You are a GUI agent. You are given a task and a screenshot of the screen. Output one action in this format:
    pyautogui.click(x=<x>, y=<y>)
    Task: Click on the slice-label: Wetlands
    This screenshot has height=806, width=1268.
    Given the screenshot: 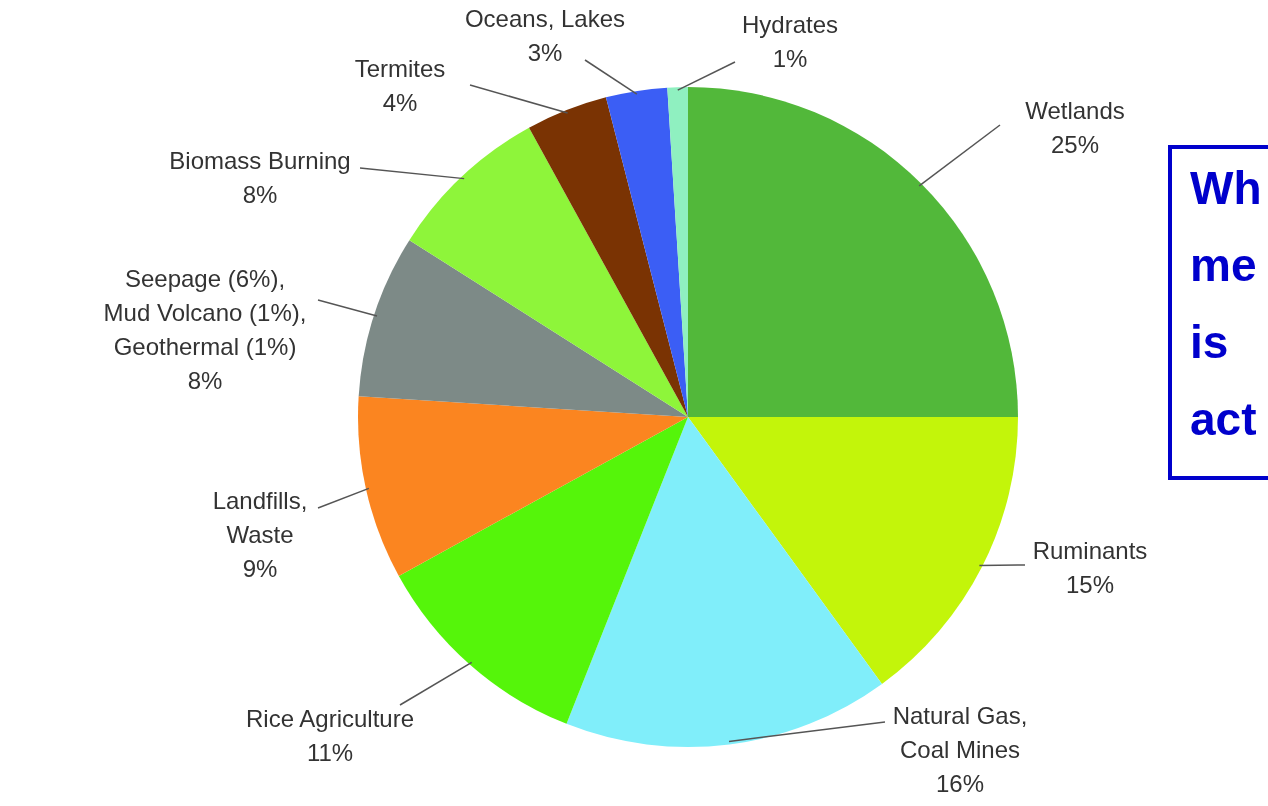 What is the action you would take?
    pyautogui.click(x=1075, y=110)
    